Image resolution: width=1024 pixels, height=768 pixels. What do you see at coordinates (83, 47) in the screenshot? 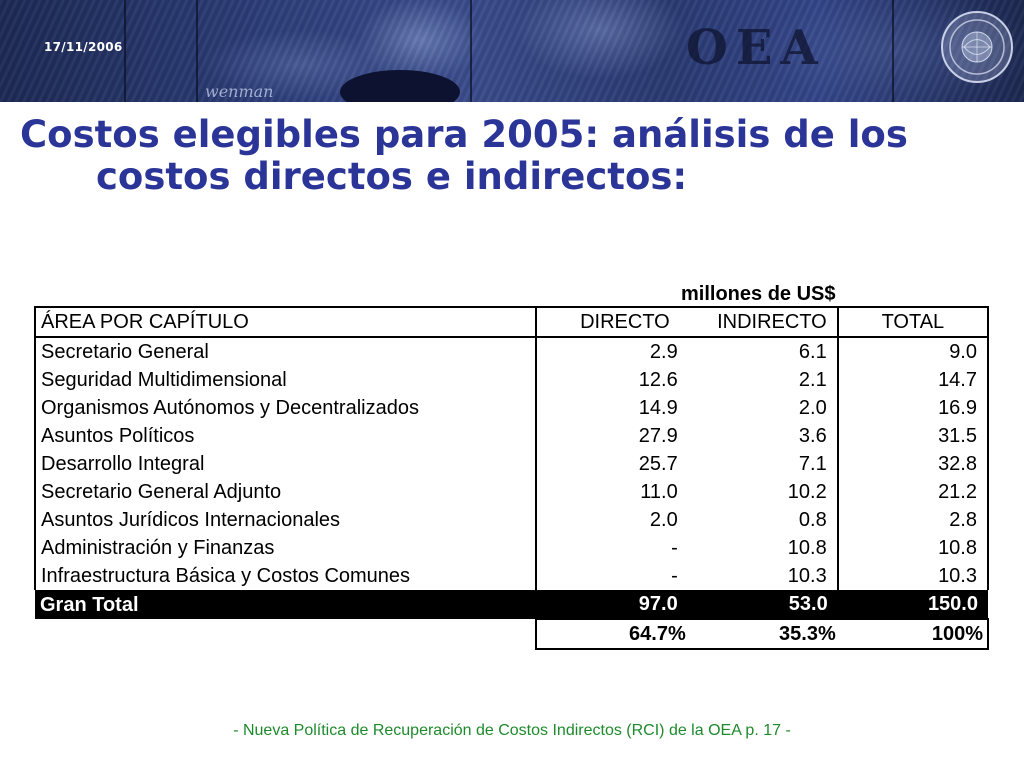
I see `slide-date: 17/11/2006` at bounding box center [83, 47].